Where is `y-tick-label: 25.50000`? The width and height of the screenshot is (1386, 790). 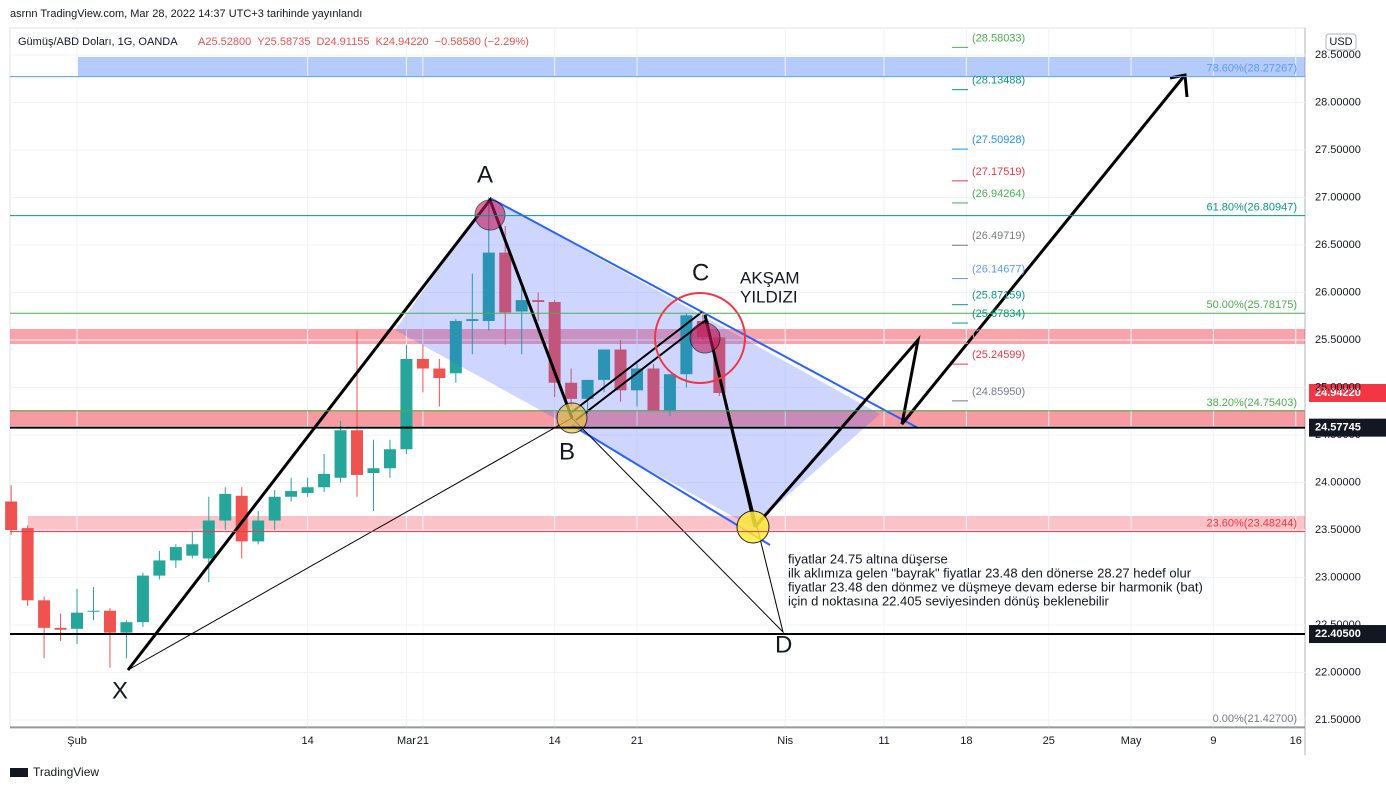 y-tick-label: 25.50000 is located at coordinates (1338, 340).